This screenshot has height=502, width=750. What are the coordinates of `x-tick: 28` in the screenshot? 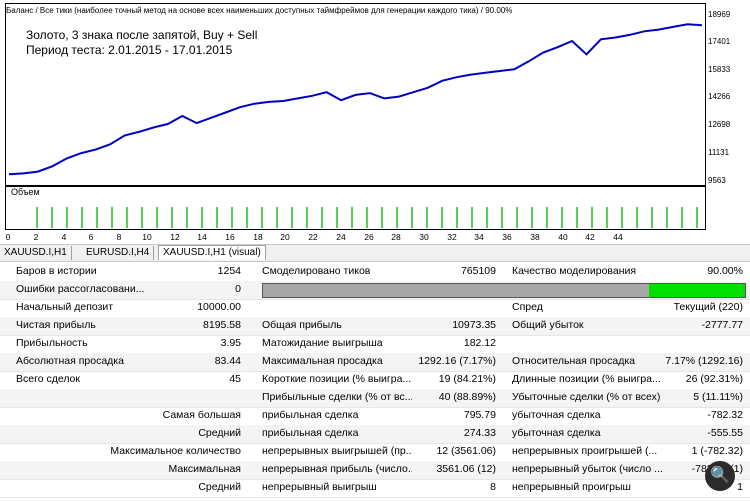 It's located at (396, 237).